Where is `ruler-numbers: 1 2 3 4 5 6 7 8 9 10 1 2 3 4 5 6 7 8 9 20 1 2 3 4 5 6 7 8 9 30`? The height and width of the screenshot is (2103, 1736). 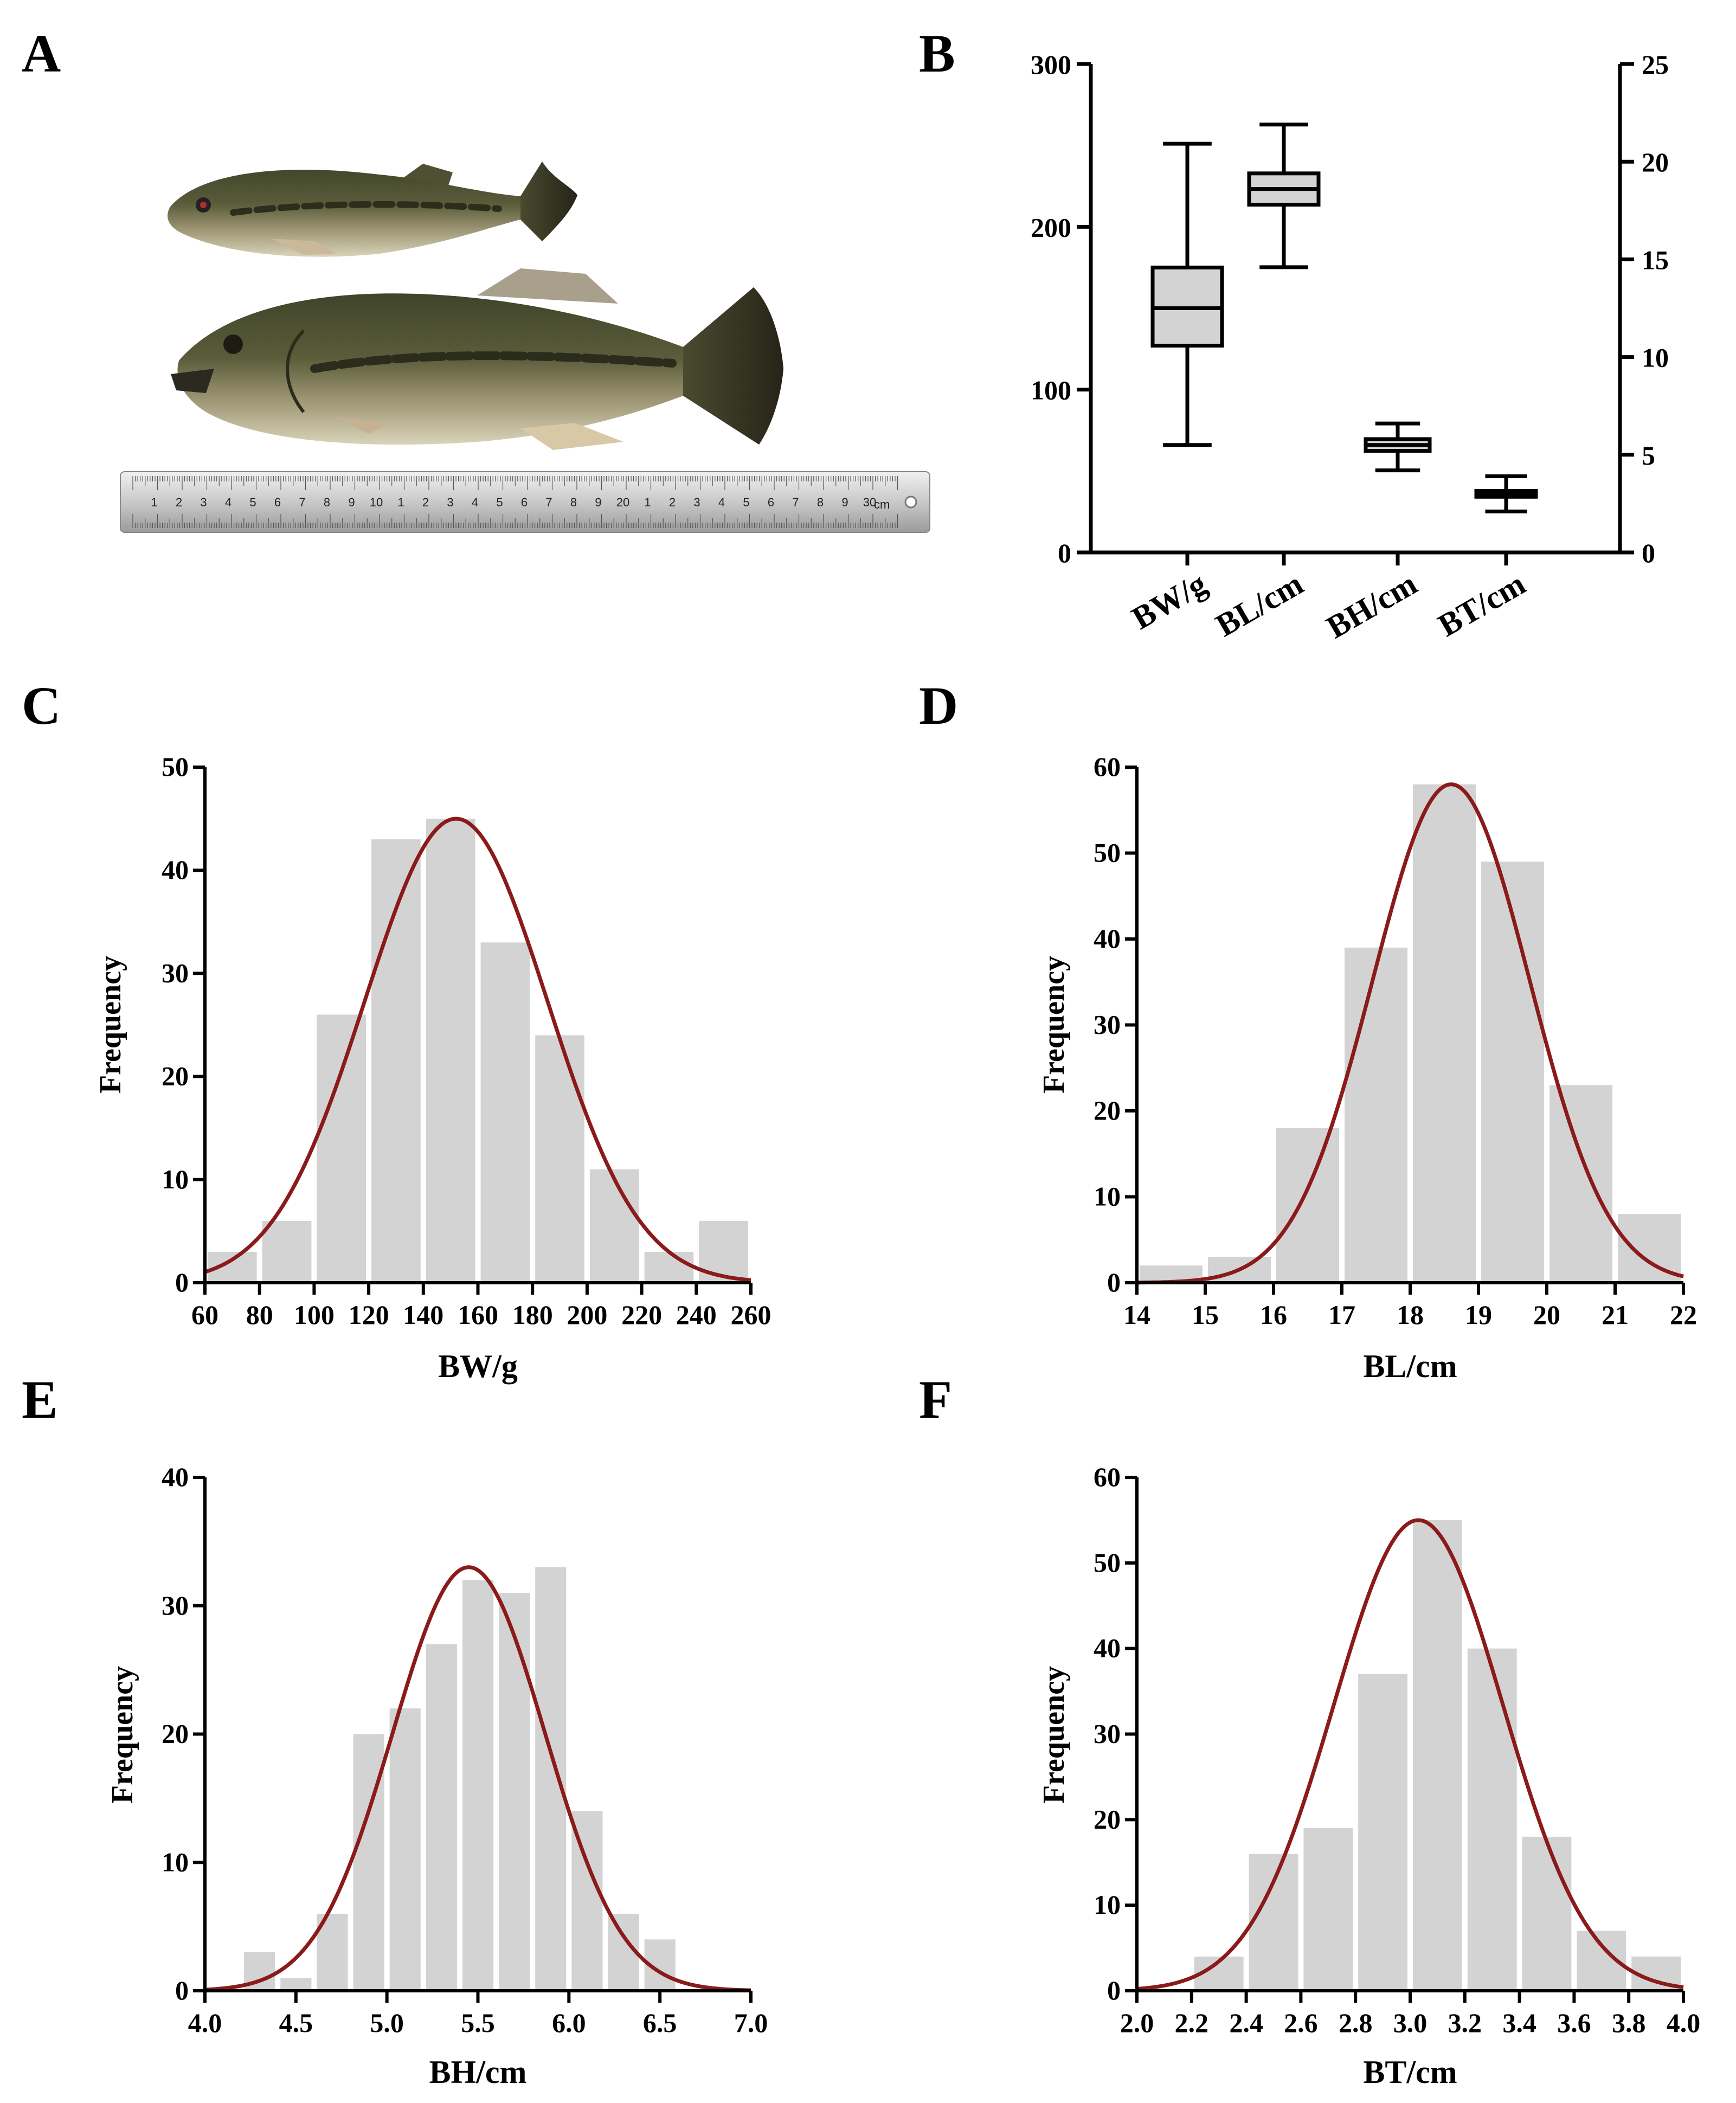 ruler-numbers: 1 2 3 4 5 6 7 8 9 10 1 2 3 4 5 6 7 8 9 20 1 2 3 4 5 6 7 8 9 30 is located at coordinates (513, 502).